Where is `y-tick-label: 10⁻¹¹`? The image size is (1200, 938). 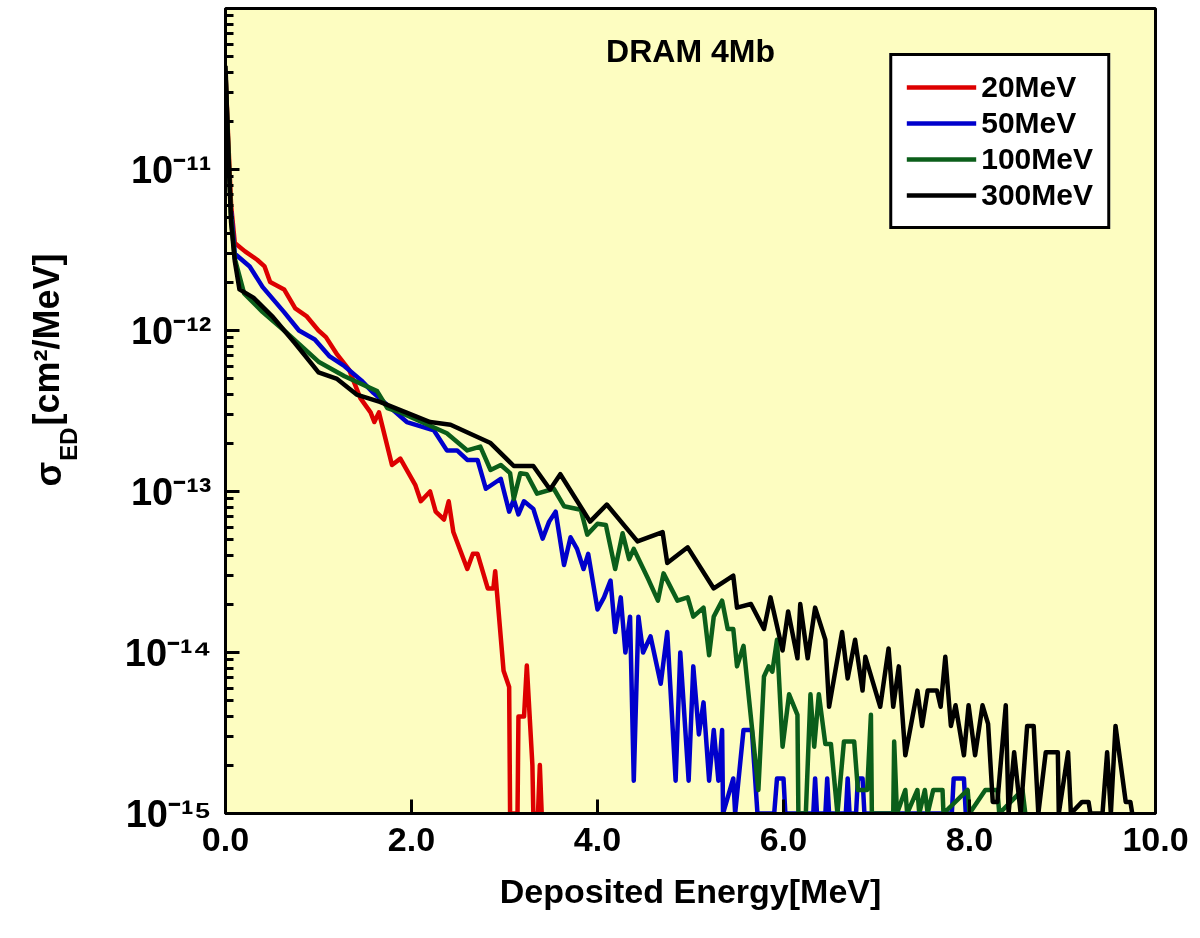
y-tick-label: 10⁻¹¹ is located at coordinates (171, 169).